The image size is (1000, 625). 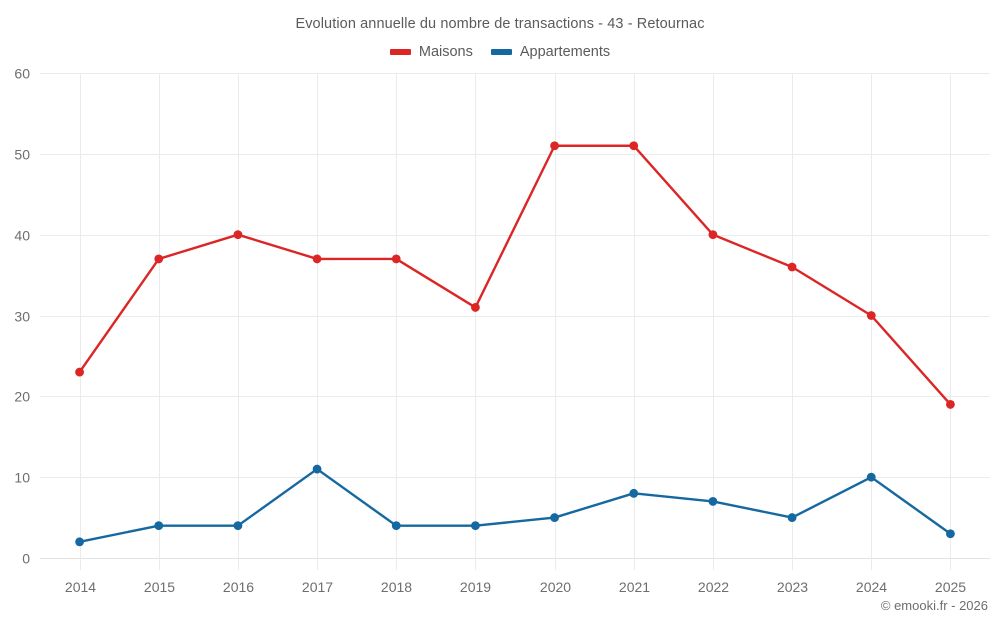 I want to click on y-tick-label: 50, so click(x=22, y=155).